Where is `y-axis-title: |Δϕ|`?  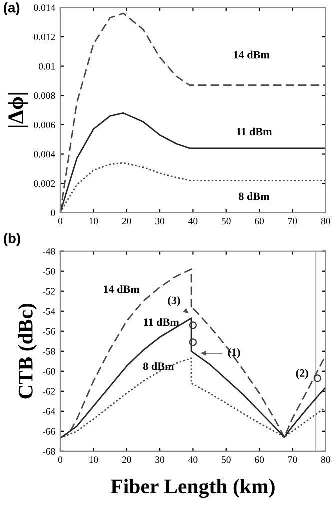
y-axis-title: |Δϕ| is located at coordinates (18, 110).